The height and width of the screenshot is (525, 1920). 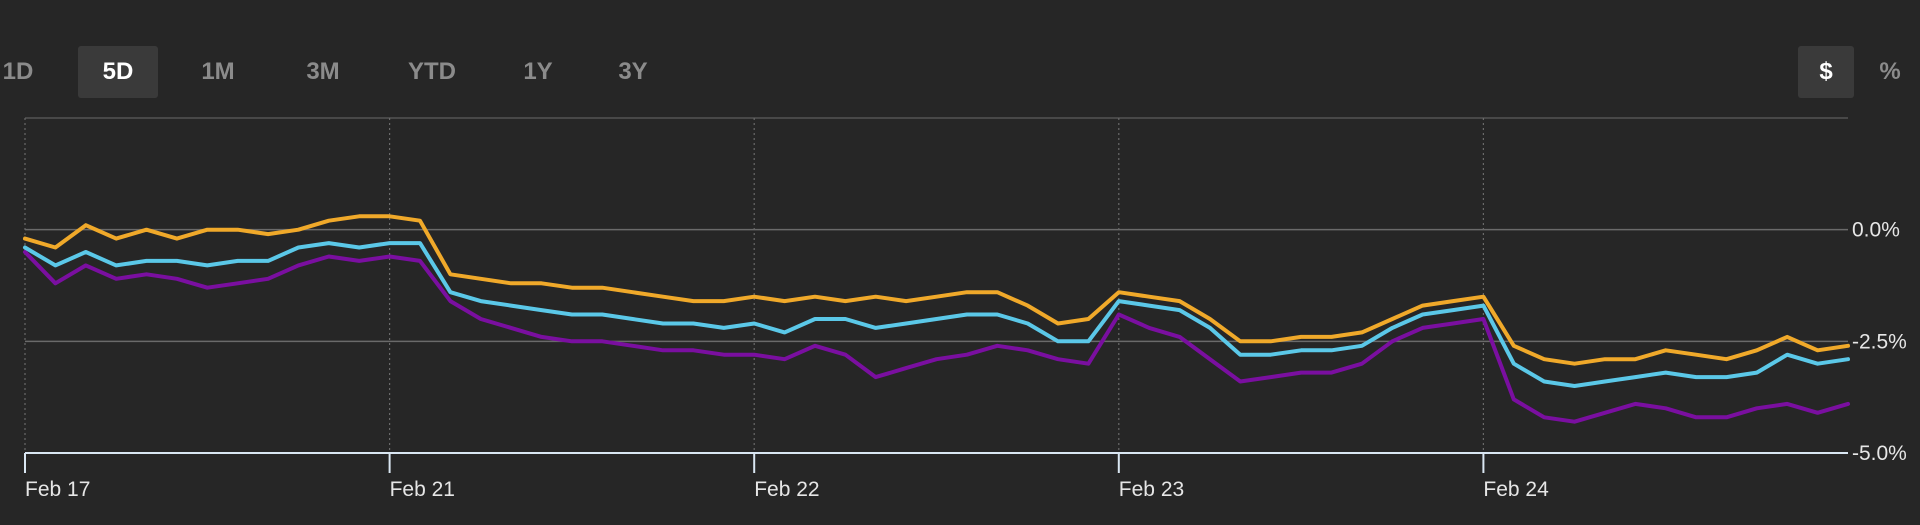 I want to click on range-tab-1d: 1D, so click(x=18, y=71).